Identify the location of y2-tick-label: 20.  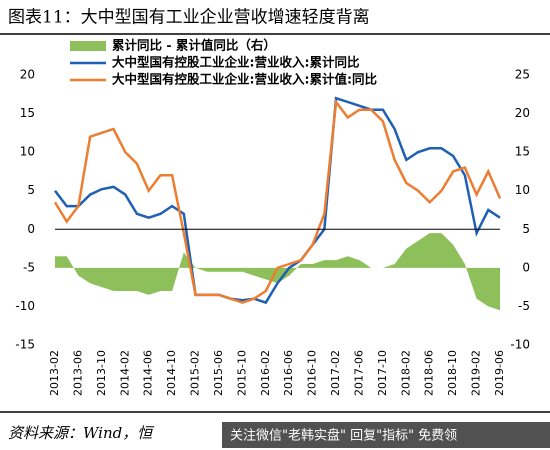
(522, 113).